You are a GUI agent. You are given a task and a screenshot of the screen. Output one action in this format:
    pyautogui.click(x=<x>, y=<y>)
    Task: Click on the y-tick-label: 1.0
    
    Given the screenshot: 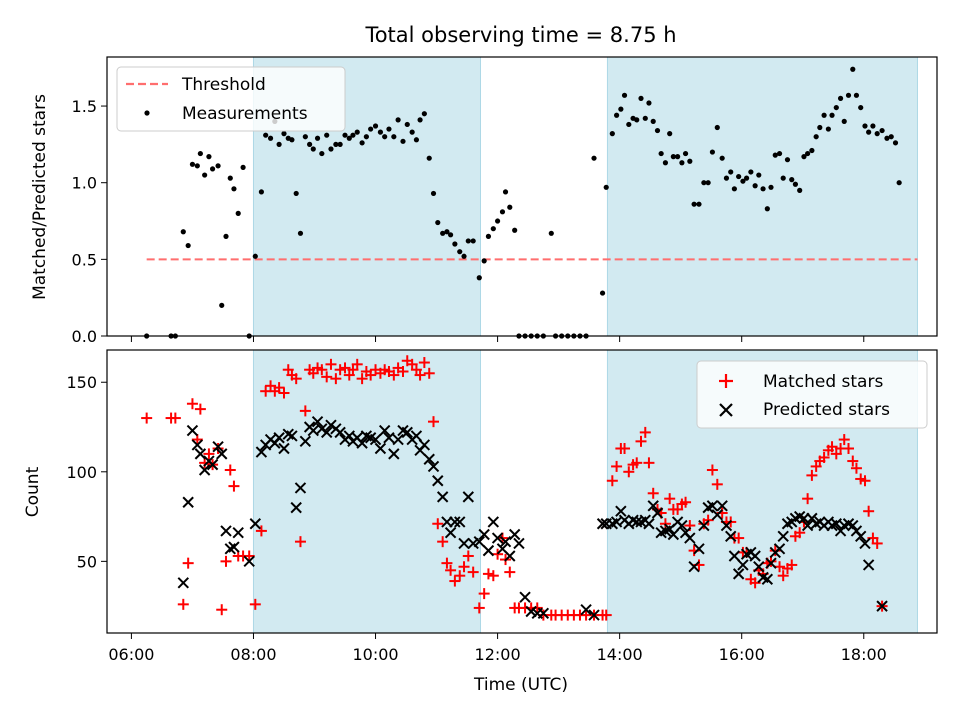 What is the action you would take?
    pyautogui.click(x=84, y=183)
    